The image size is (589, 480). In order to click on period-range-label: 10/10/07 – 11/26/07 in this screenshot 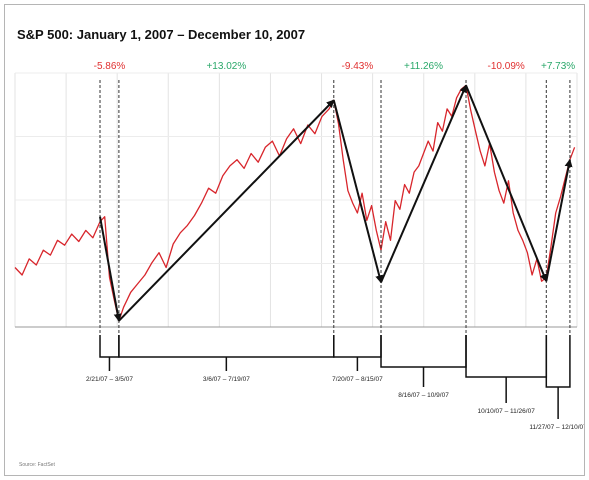, I will do `click(506, 411)`.